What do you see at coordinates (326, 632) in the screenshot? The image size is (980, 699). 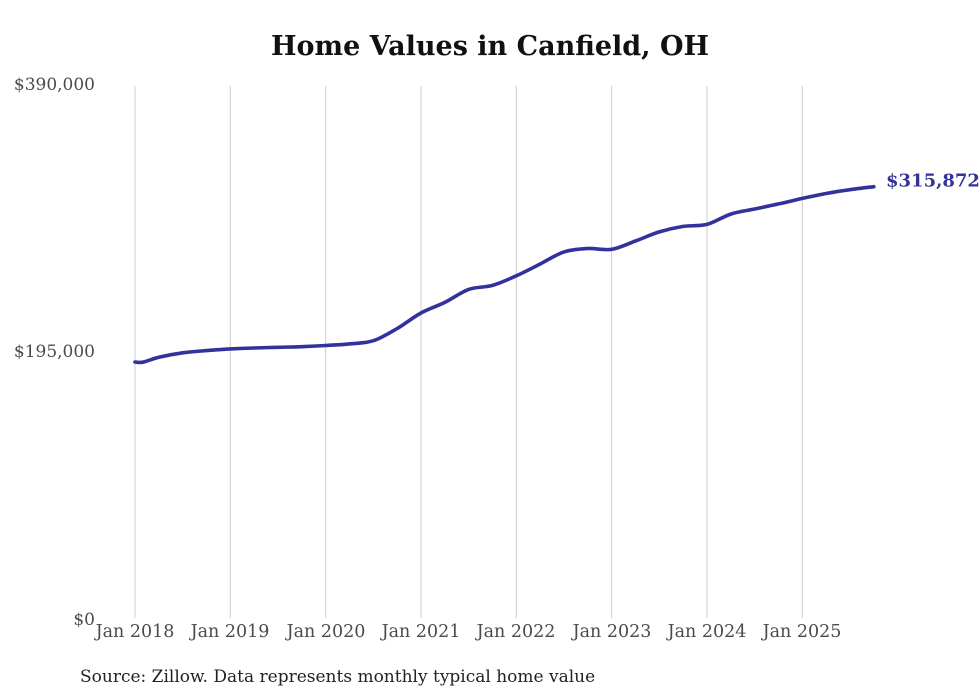 I see `x-axis-tick-label: Jan 2020` at bounding box center [326, 632].